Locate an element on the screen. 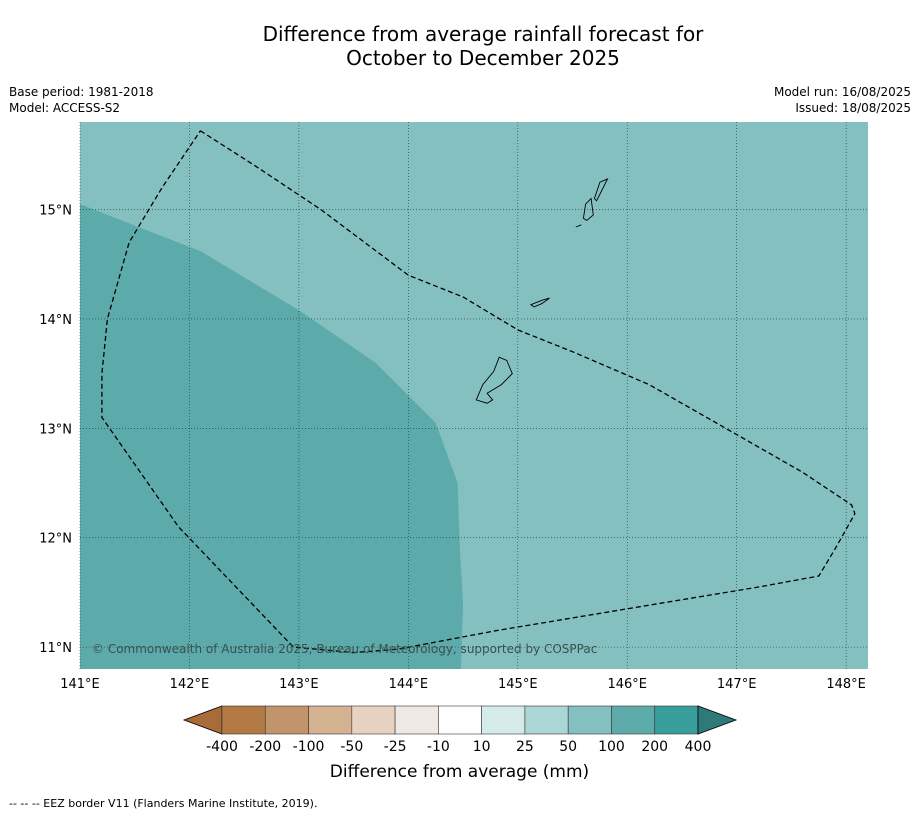 Image resolution: width=919 pixels, height=816 pixels. colorbar-tick-label: -10 is located at coordinates (438, 747).